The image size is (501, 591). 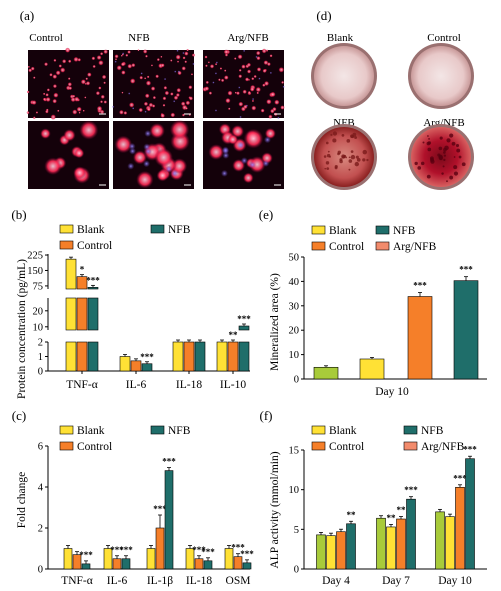 I want to click on legend-nfb-label: NFB, so click(x=179, y=431).